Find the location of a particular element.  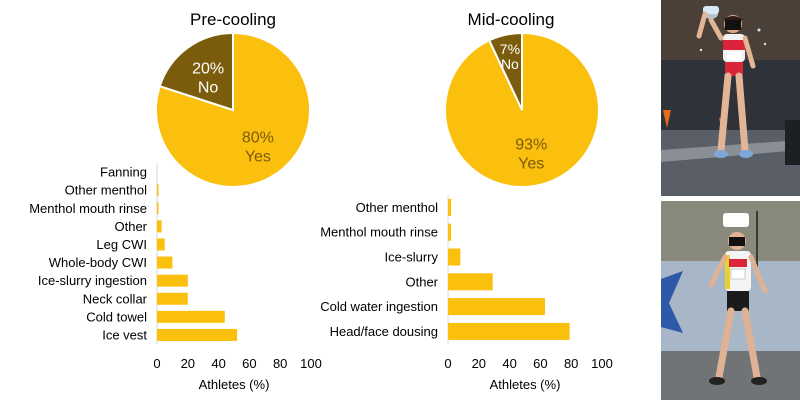

pie-chart-pre-cooling: Pre-cooling 80% Yes 20% No is located at coordinates (233, 99).